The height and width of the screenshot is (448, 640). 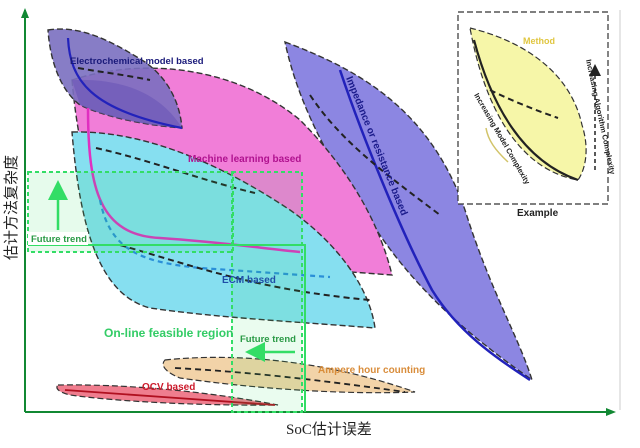 What do you see at coordinates (170, 397) in the screenshot?
I see `ocv-curve` at bounding box center [170, 397].